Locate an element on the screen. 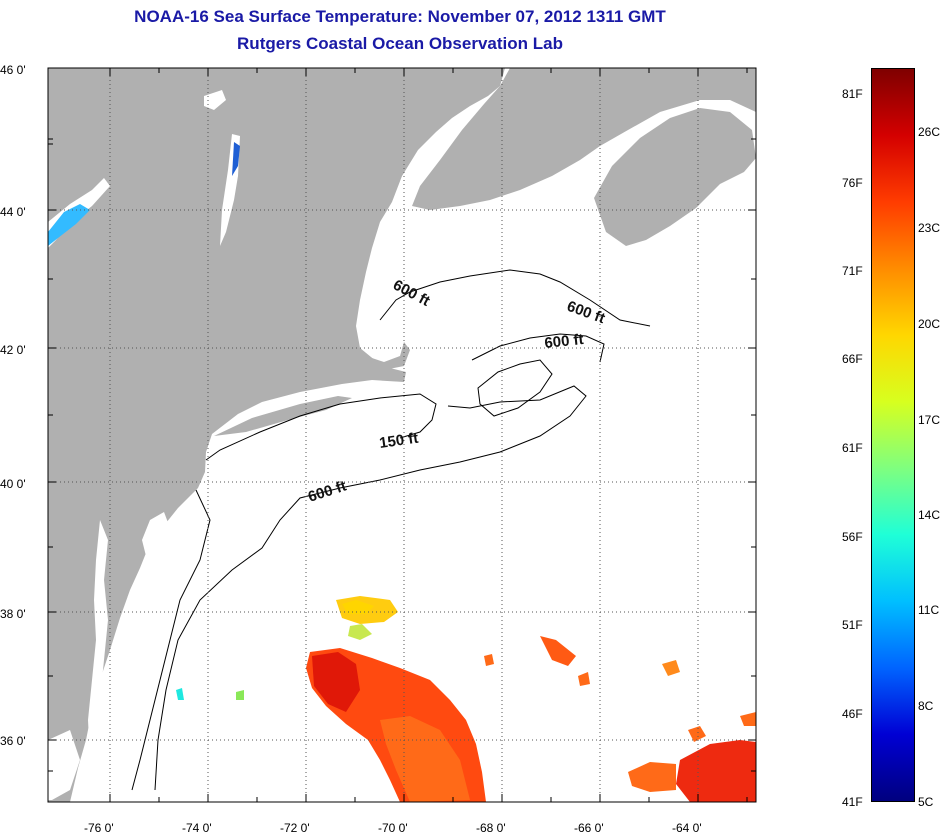 Image resolution: width=944 pixels, height=840 pixels. long-island is located at coordinates (283, 416).